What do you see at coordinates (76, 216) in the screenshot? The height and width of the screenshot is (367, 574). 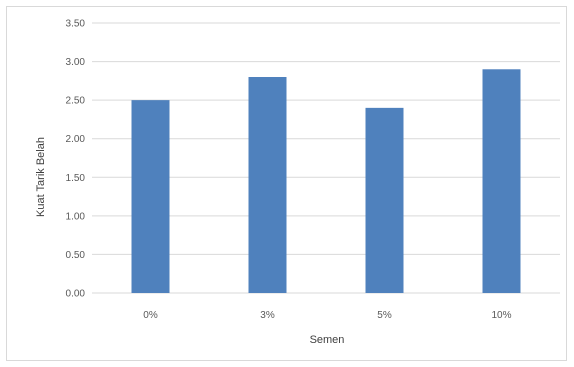 I see `y-tick-label: 1.00` at bounding box center [76, 216].